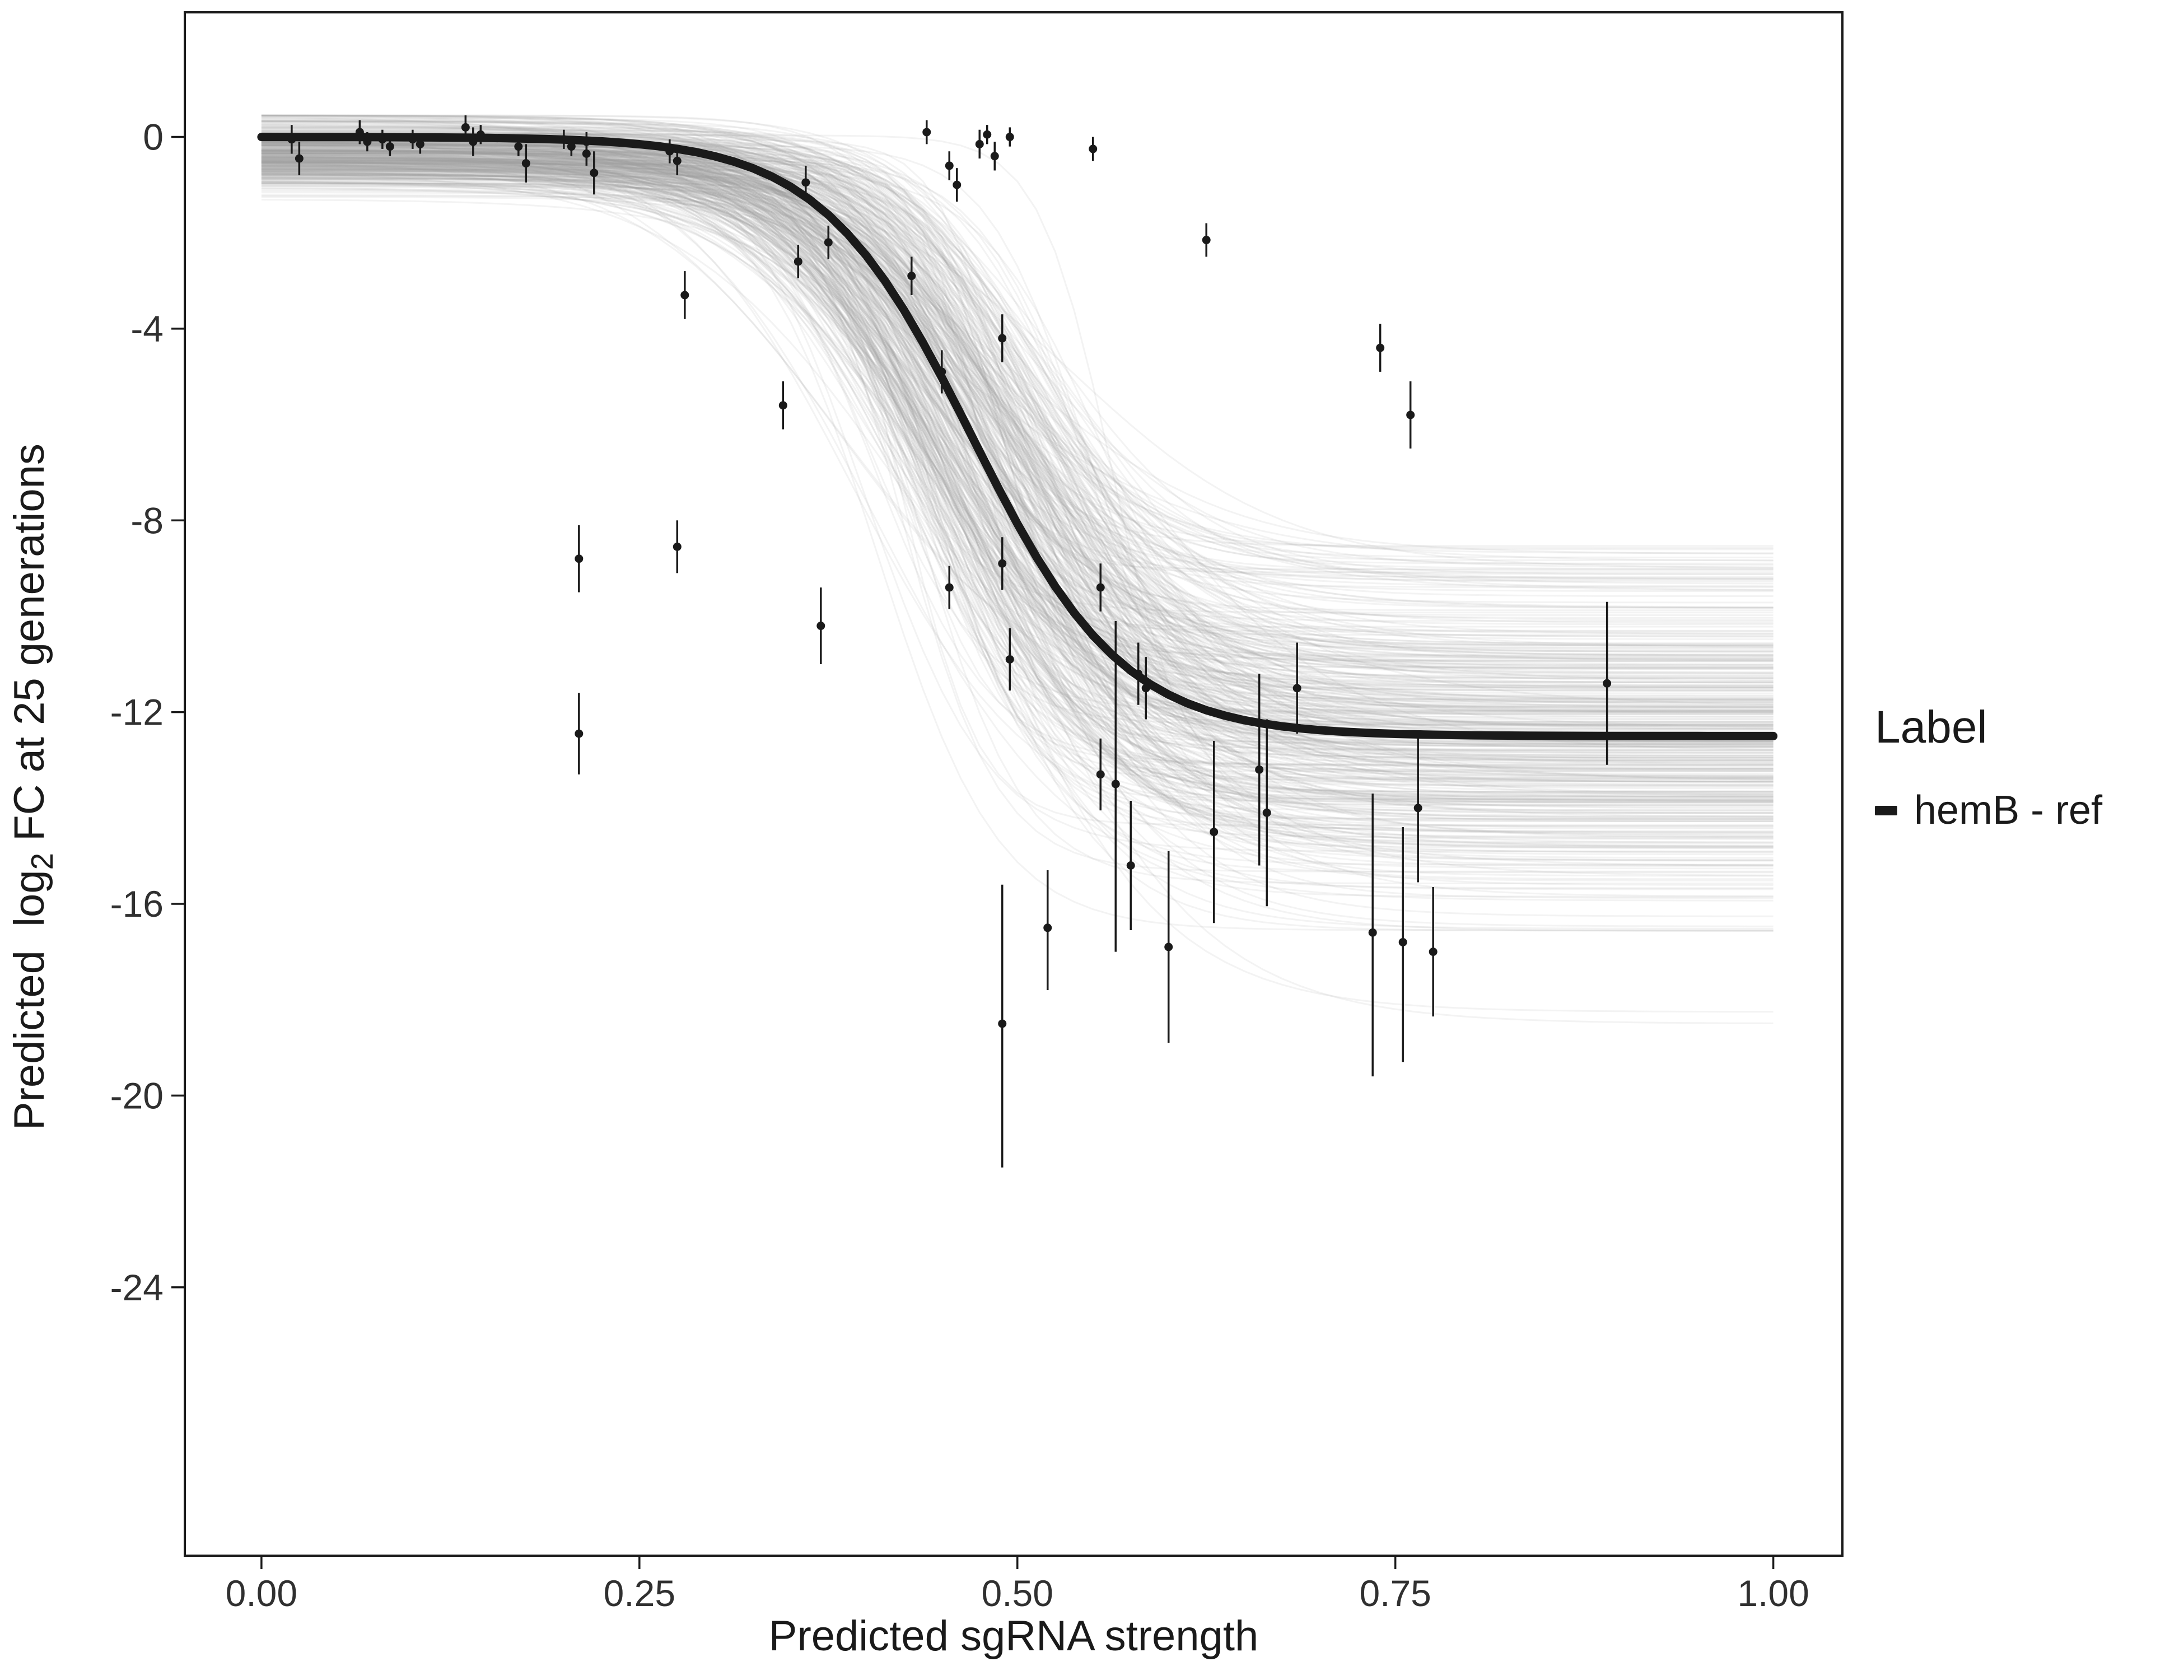 This screenshot has width=2184, height=1680. What do you see at coordinates (137, 713) in the screenshot?
I see `y-tick-label: -12` at bounding box center [137, 713].